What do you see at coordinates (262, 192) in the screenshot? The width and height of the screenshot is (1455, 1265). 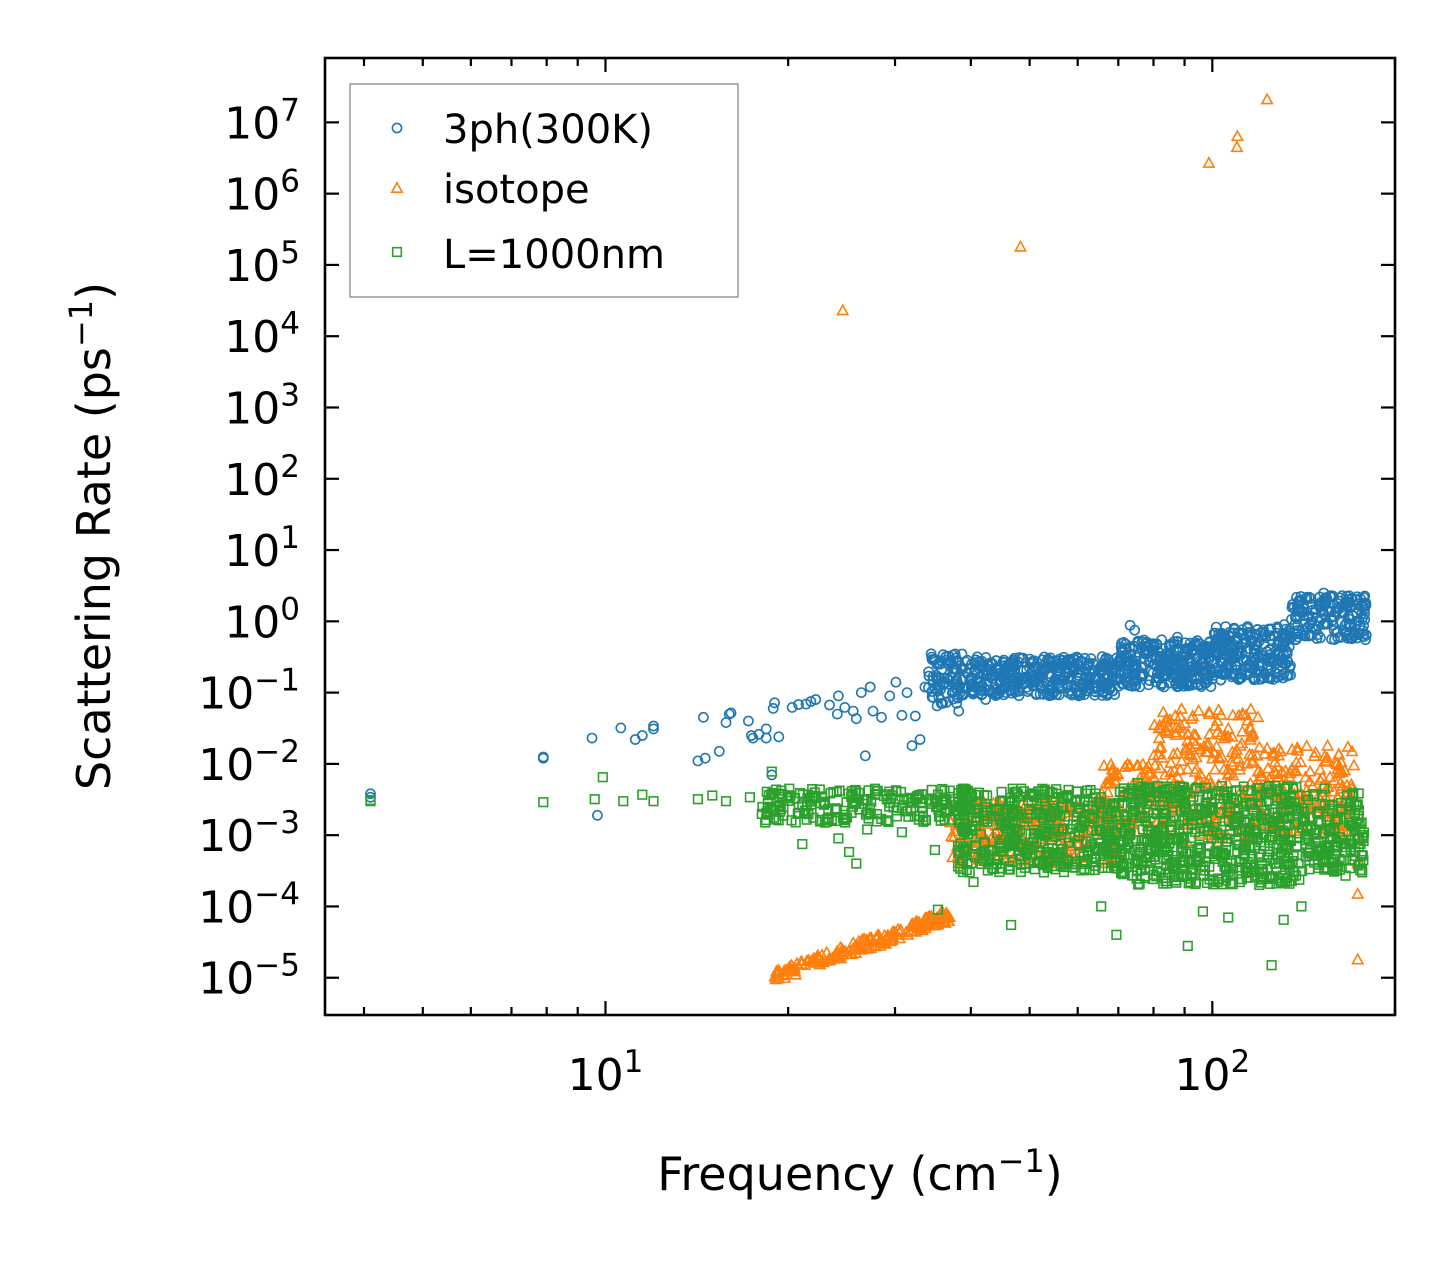 I see `y-tick-label: 106` at bounding box center [262, 192].